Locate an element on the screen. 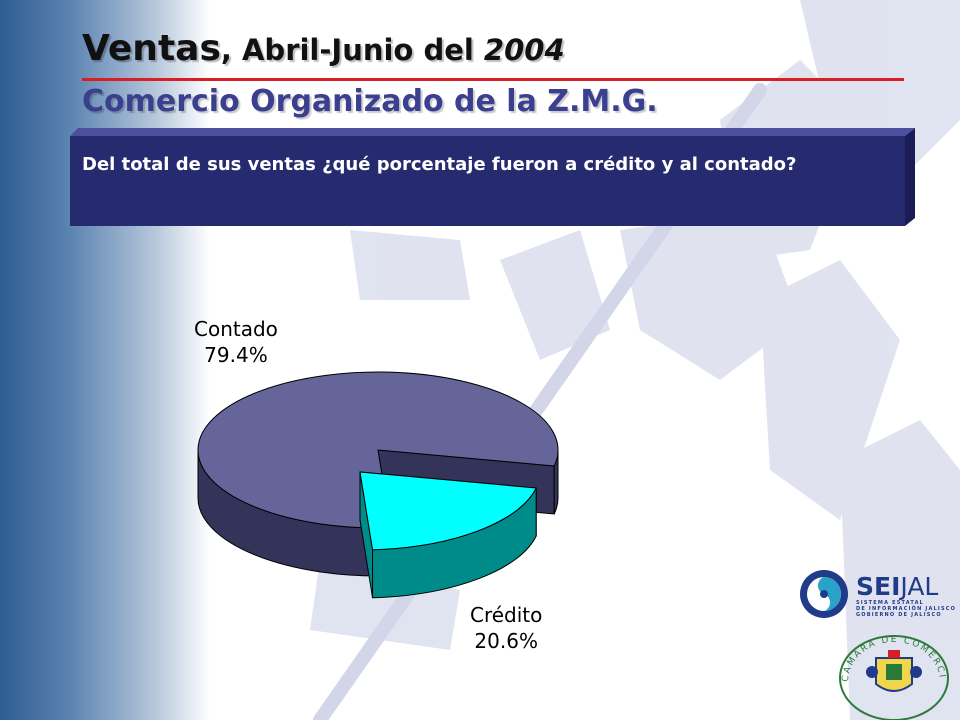  seijal-name: SEIJAL is located at coordinates (906, 587).